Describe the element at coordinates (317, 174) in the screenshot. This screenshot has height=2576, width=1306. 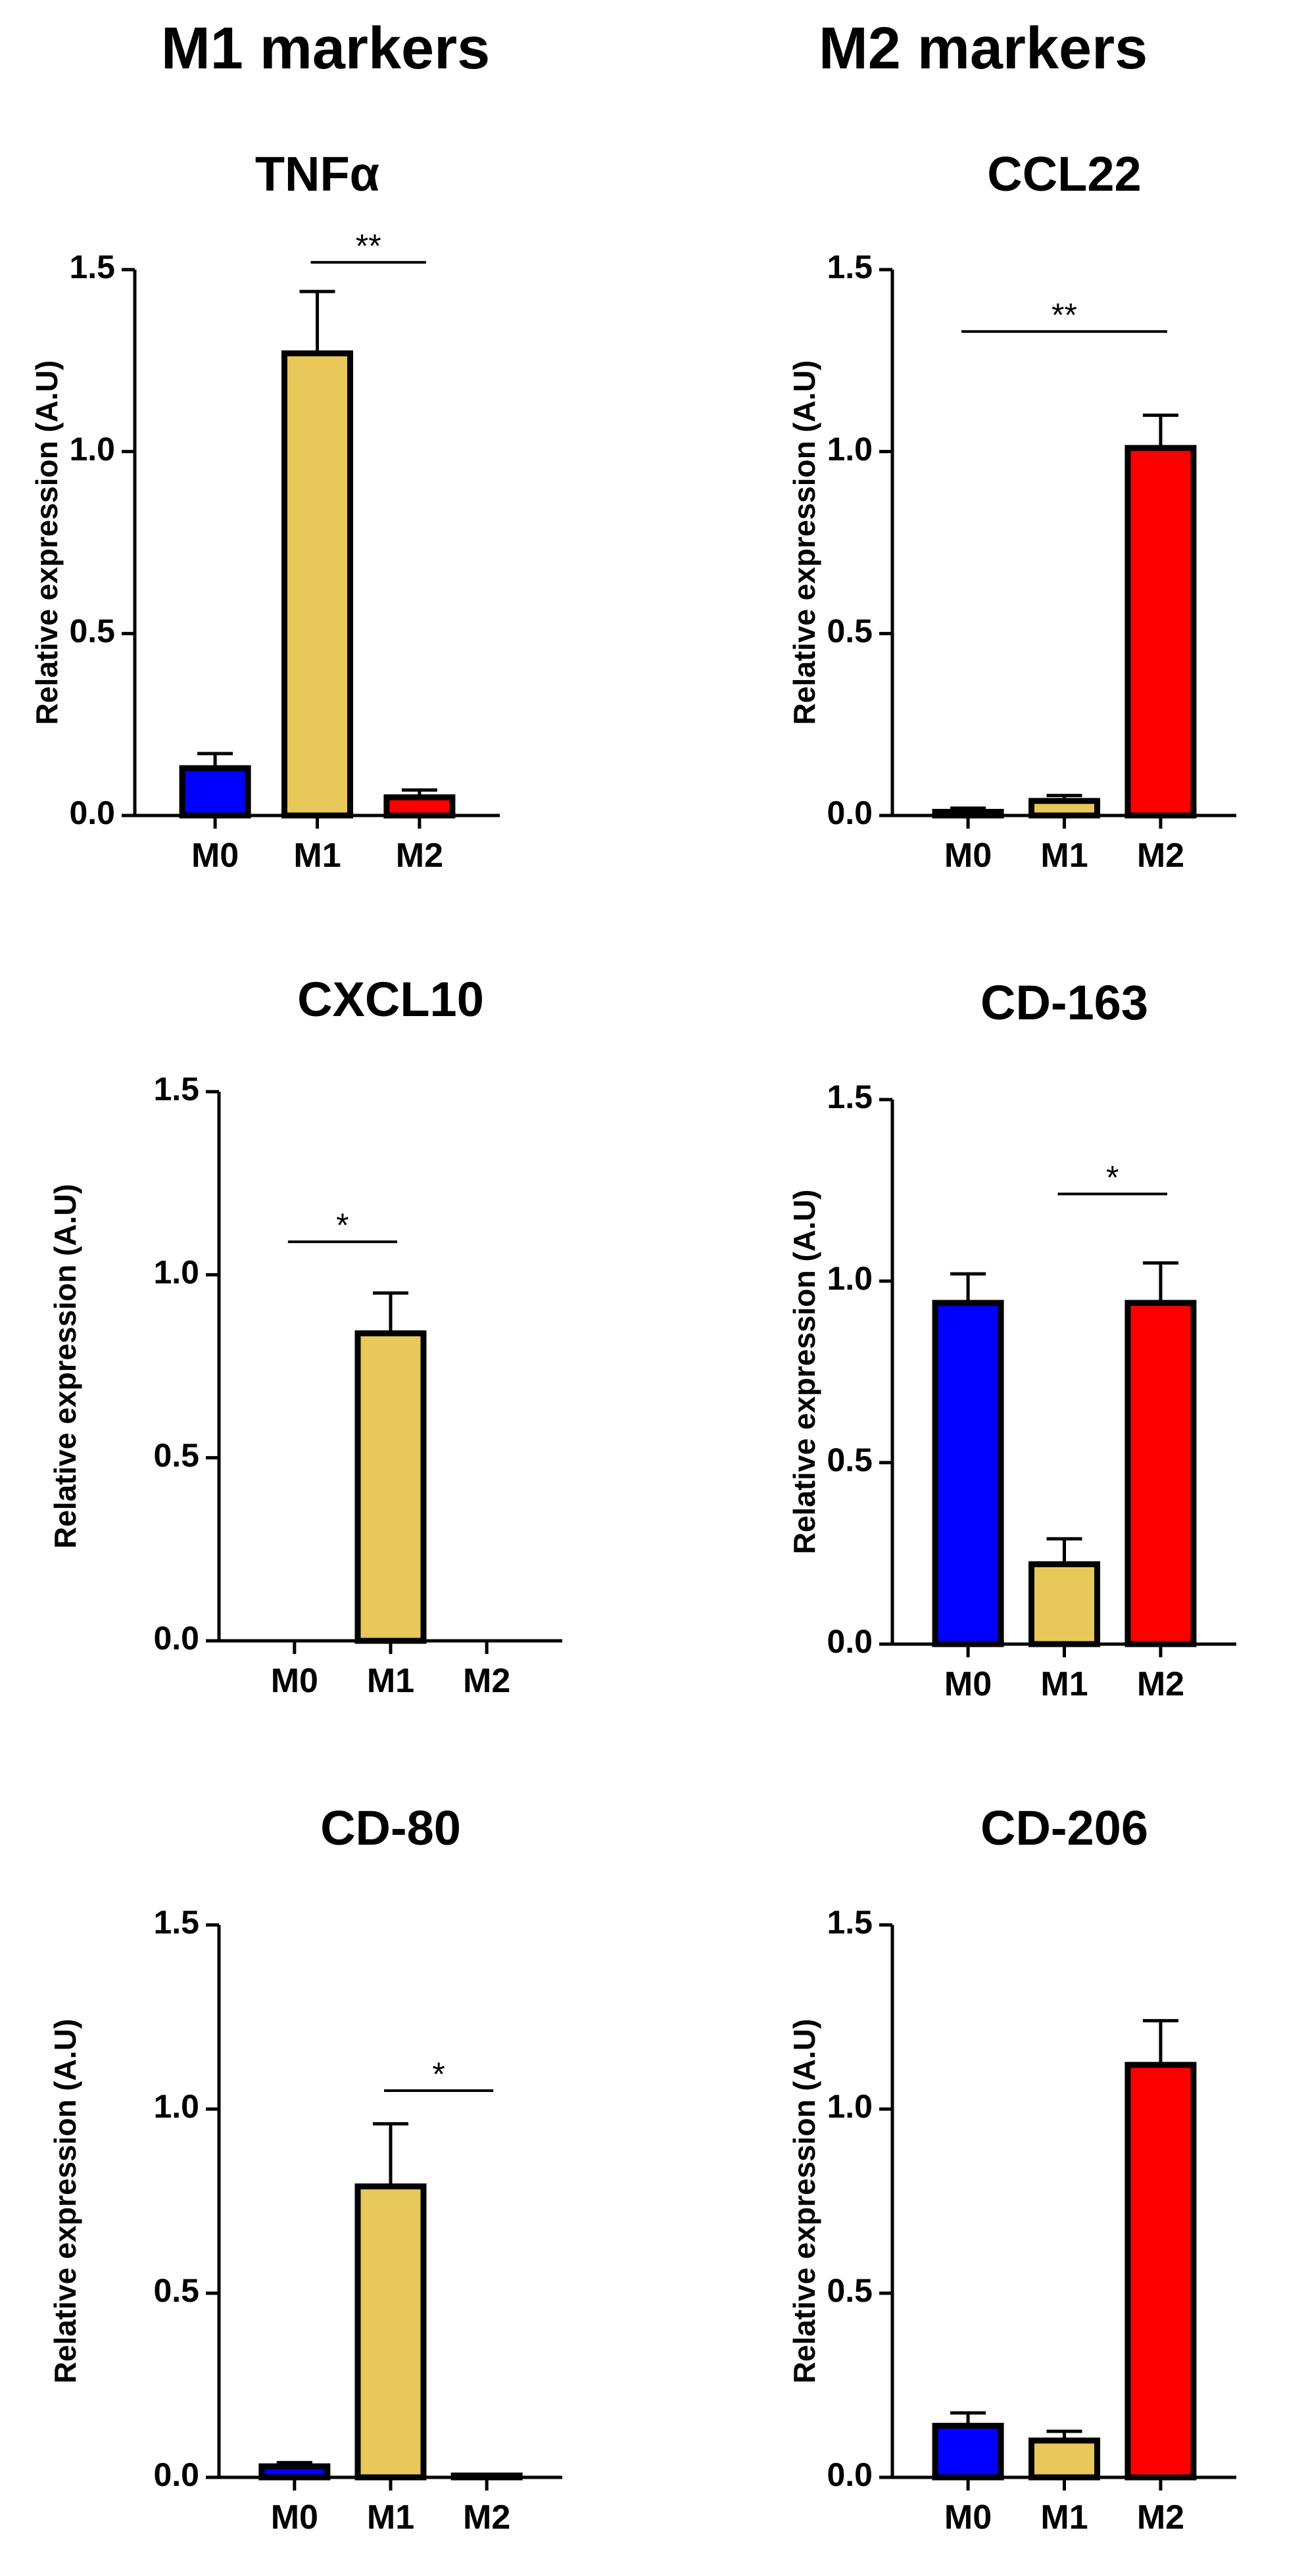
I see `chart-title: TNFα` at that location.